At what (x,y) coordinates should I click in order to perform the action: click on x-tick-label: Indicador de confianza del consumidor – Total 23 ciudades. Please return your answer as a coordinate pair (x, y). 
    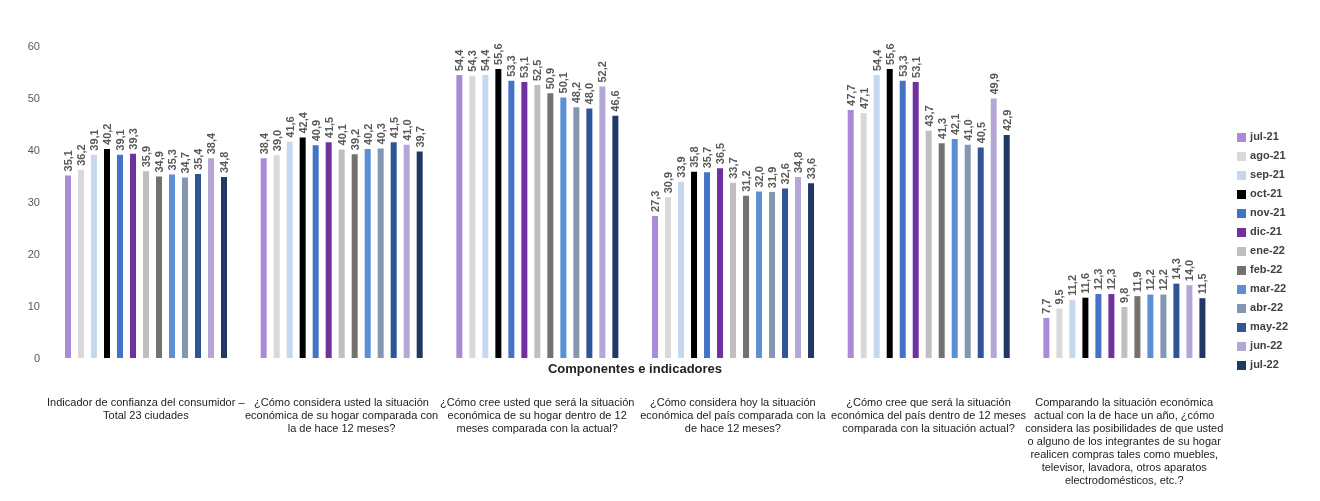
    Looking at the image, I should click on (145, 409).